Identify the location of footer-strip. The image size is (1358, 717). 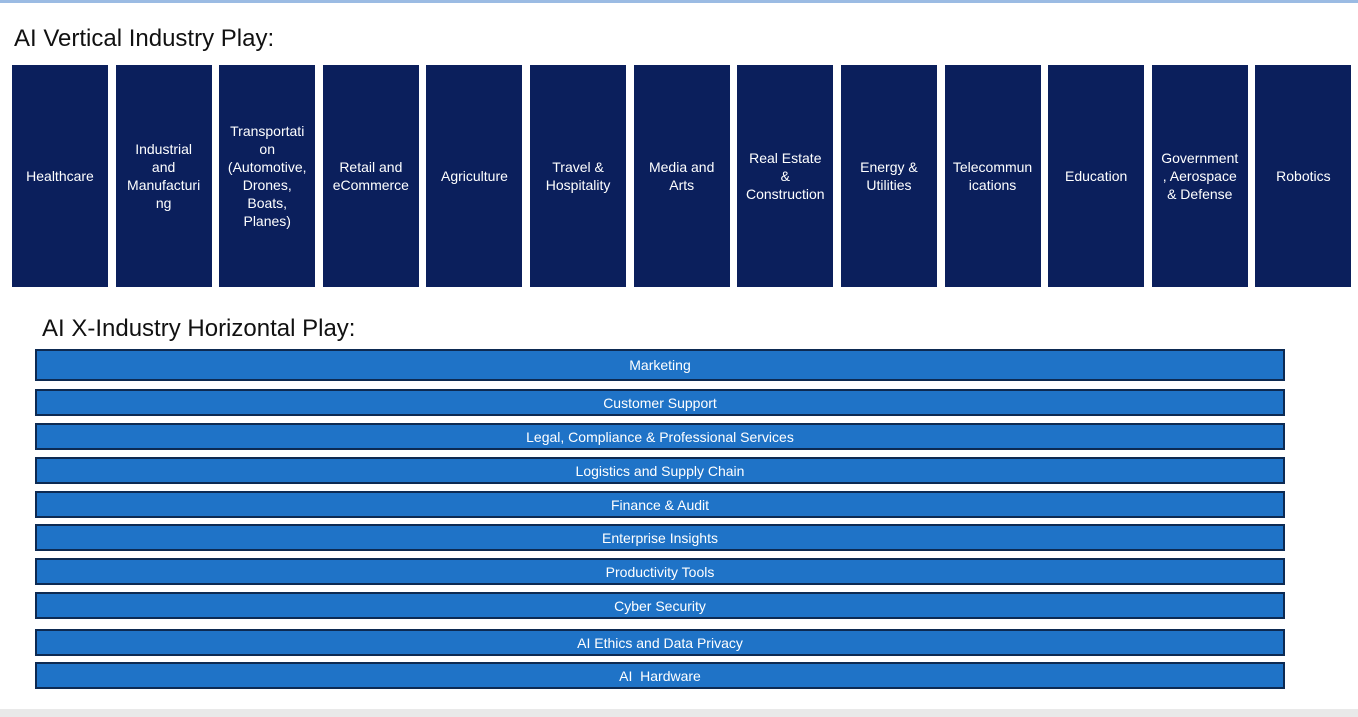
(679, 713).